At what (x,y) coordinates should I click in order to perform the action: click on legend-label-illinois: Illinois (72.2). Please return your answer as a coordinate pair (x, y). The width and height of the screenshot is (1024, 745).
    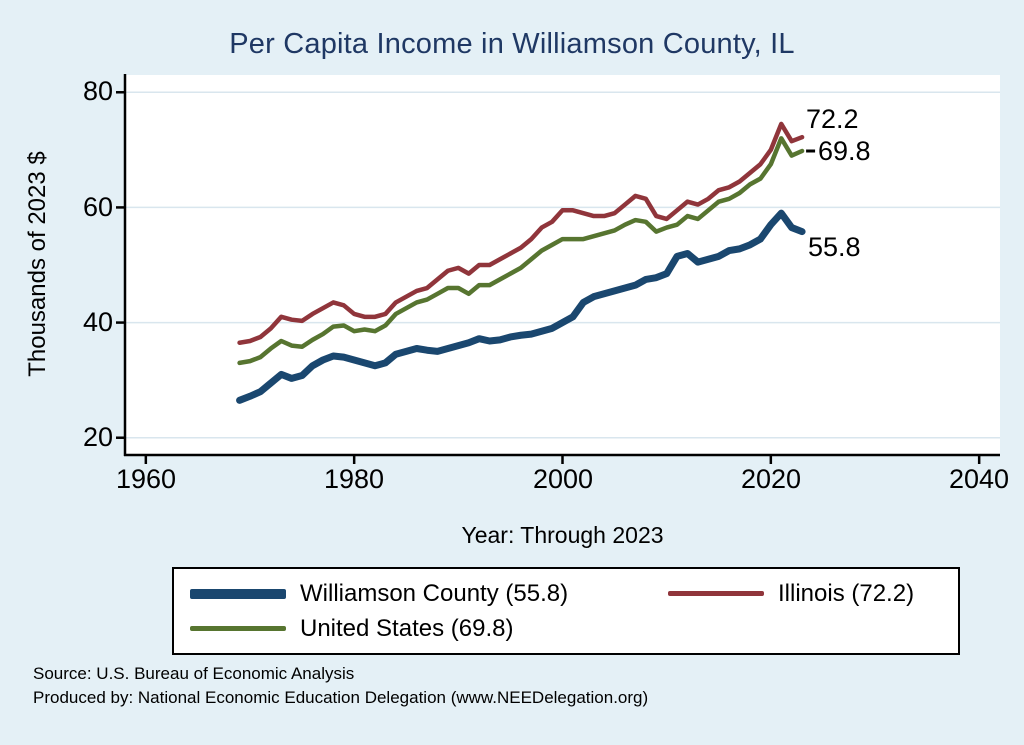
    Looking at the image, I should click on (846, 593).